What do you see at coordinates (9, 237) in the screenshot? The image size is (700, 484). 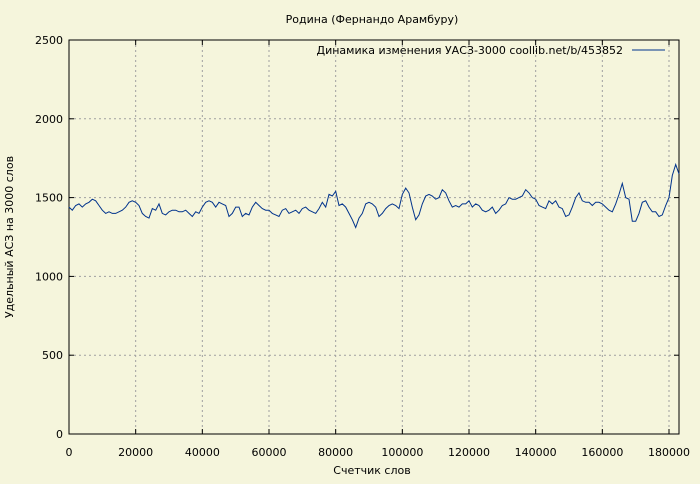 I see `y-axis-label: Удельный АСЗ на 3000 слов` at bounding box center [9, 237].